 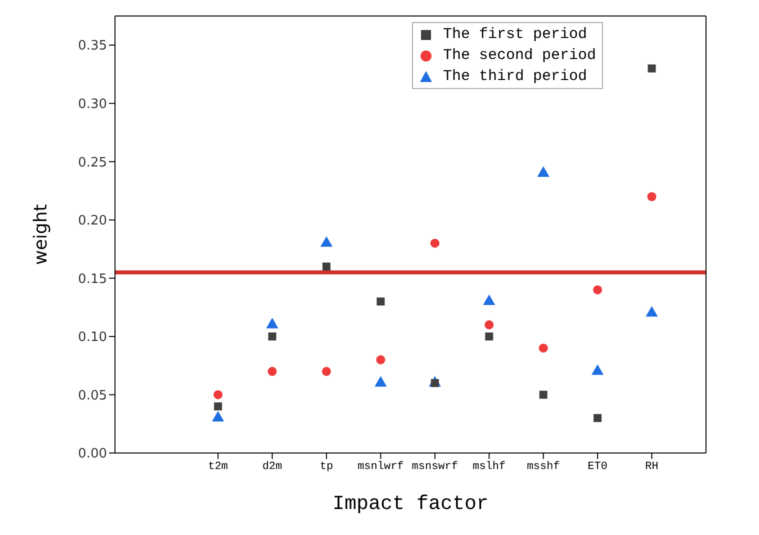 What do you see at coordinates (92, 279) in the screenshot?
I see `y-tick-label: 0.15` at bounding box center [92, 279].